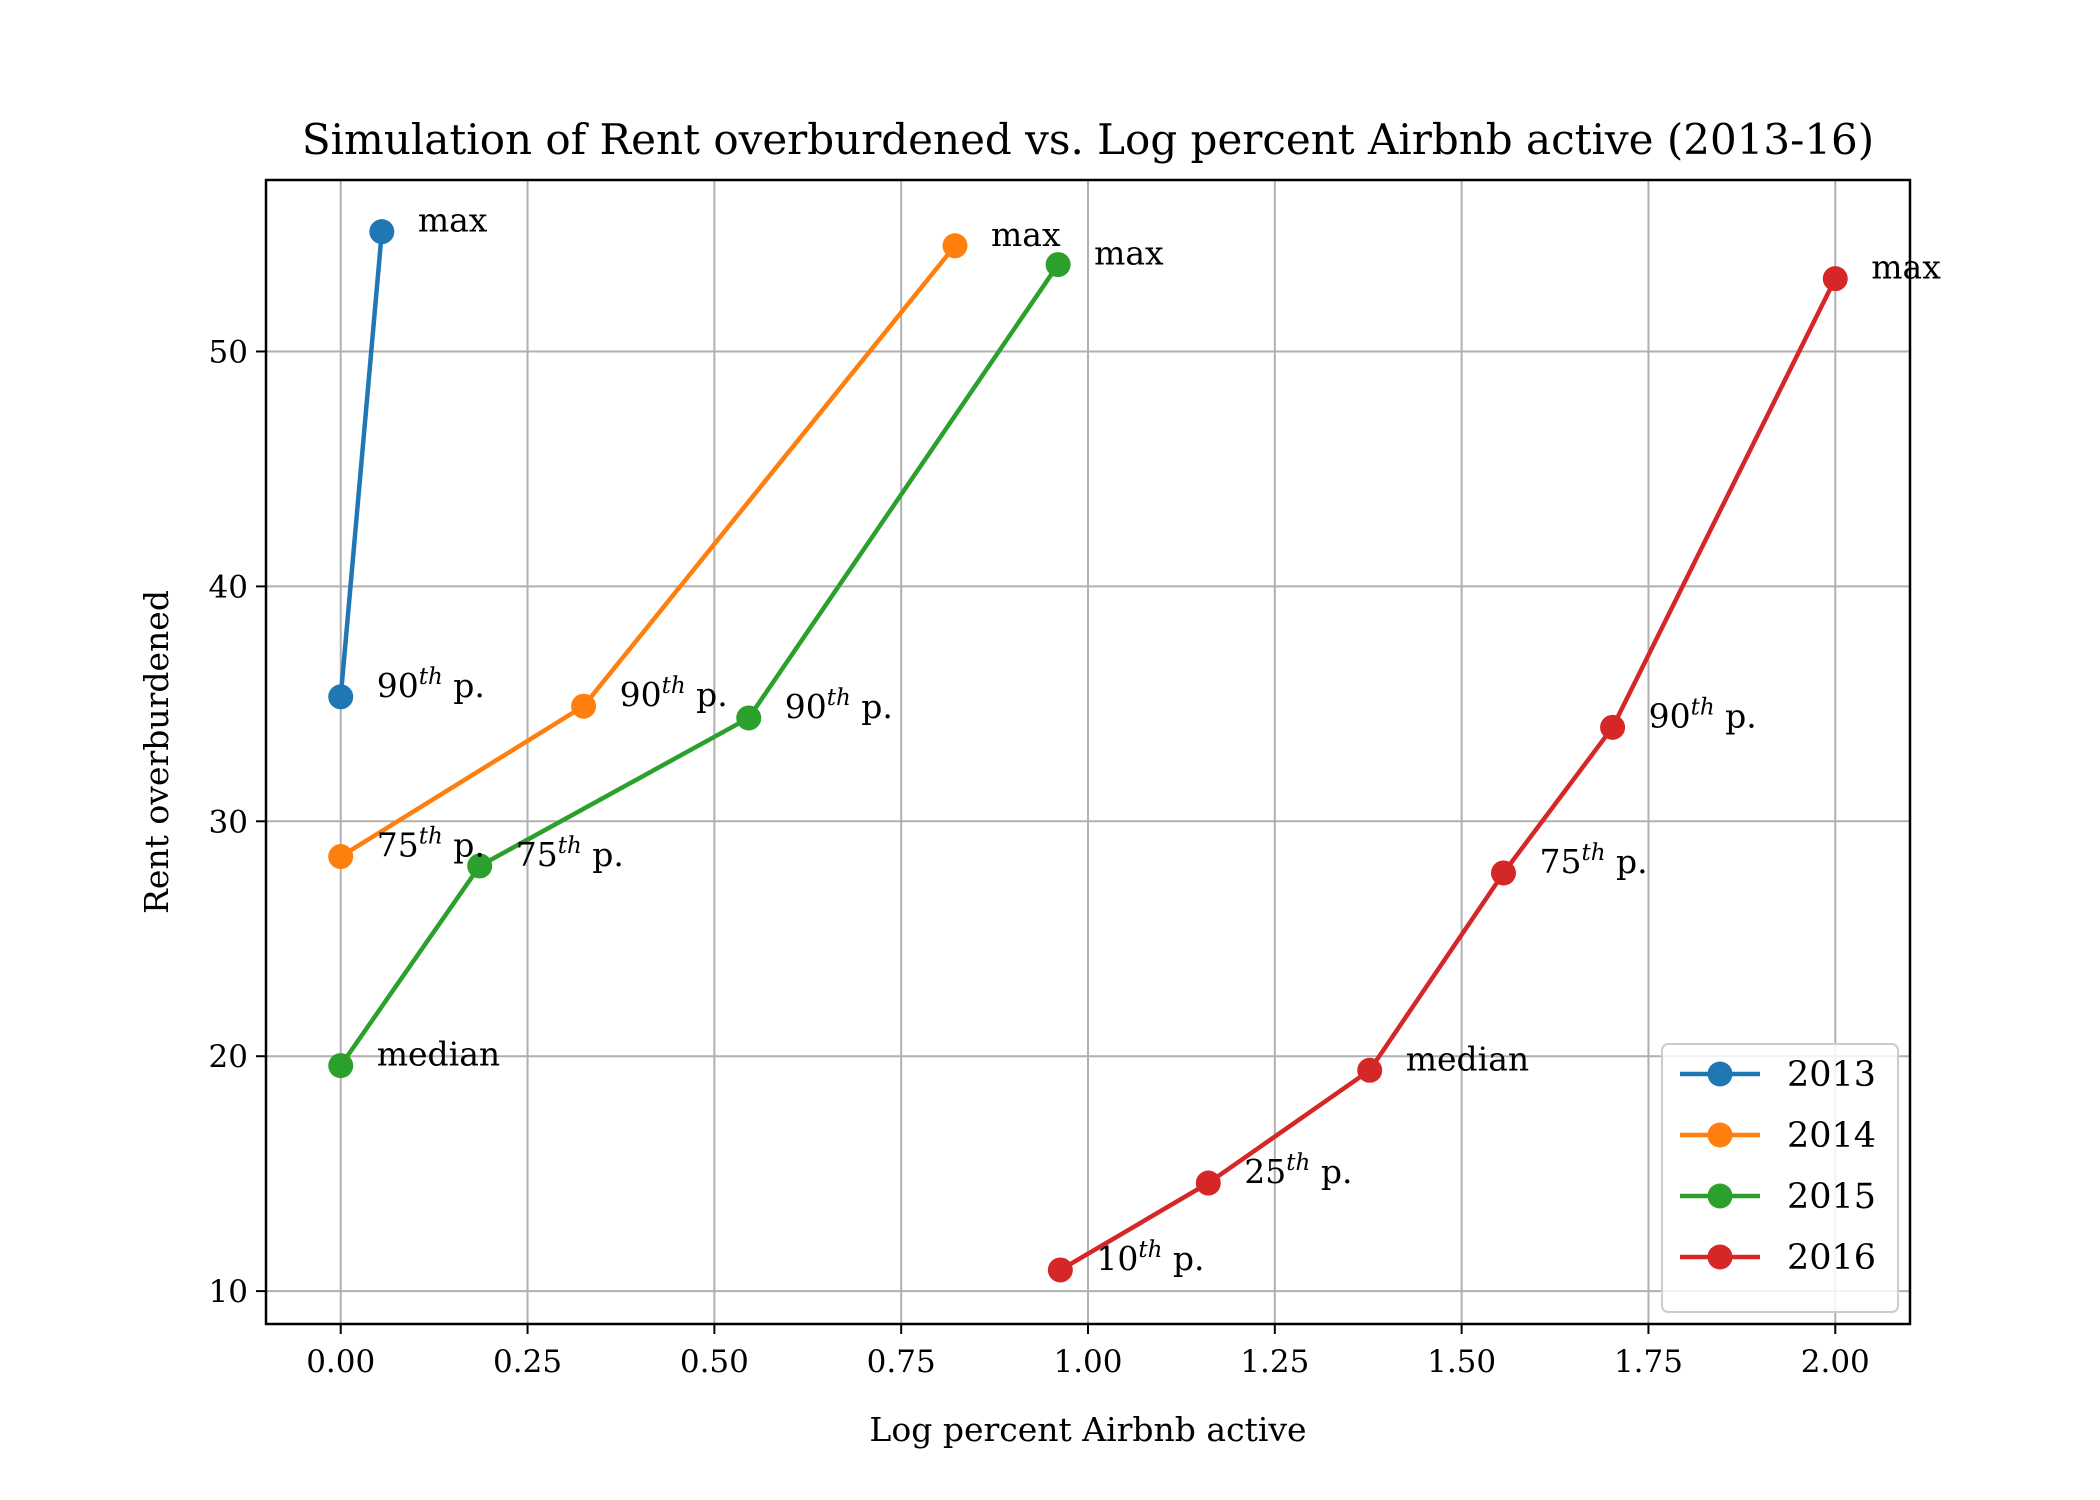  I want to click on series-2013, so click(361, 464).